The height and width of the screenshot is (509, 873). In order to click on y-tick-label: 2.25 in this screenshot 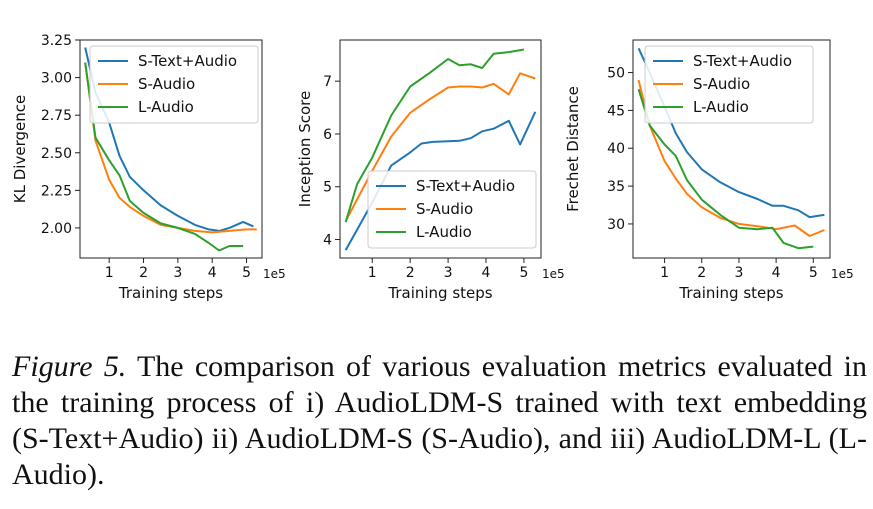, I will do `click(56, 191)`.